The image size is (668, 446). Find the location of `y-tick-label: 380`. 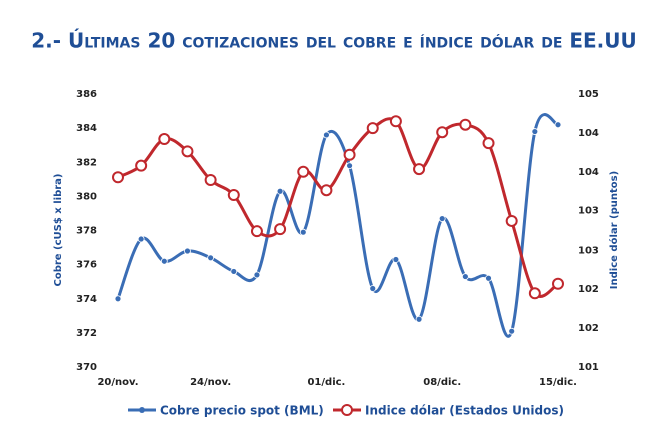

y-tick-label: 380 is located at coordinates (86, 196).